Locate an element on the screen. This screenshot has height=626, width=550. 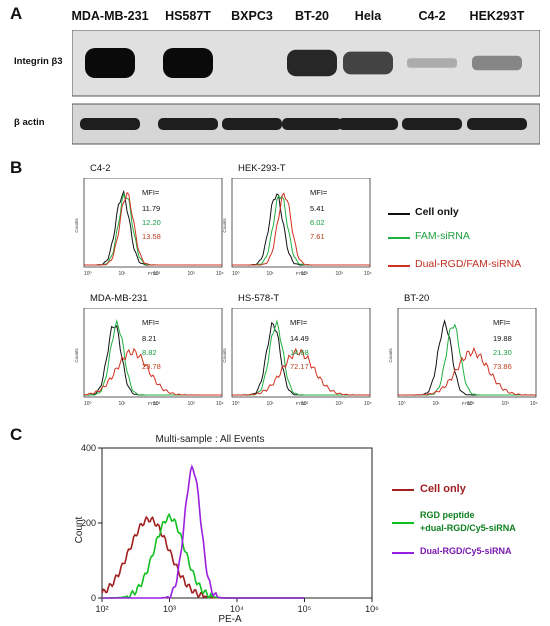
hist-ylabel-2: Counts is located at coordinates (76, 355).